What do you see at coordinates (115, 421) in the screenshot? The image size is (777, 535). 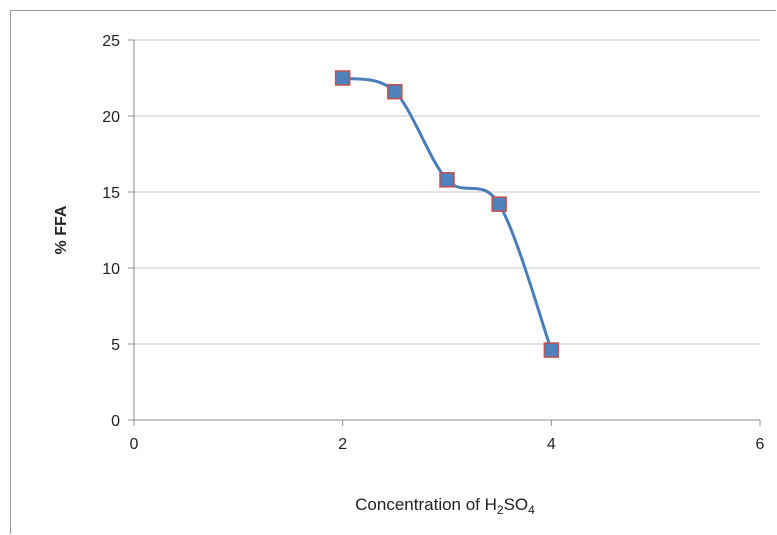 I see `y-tick-label: 0` at bounding box center [115, 421].